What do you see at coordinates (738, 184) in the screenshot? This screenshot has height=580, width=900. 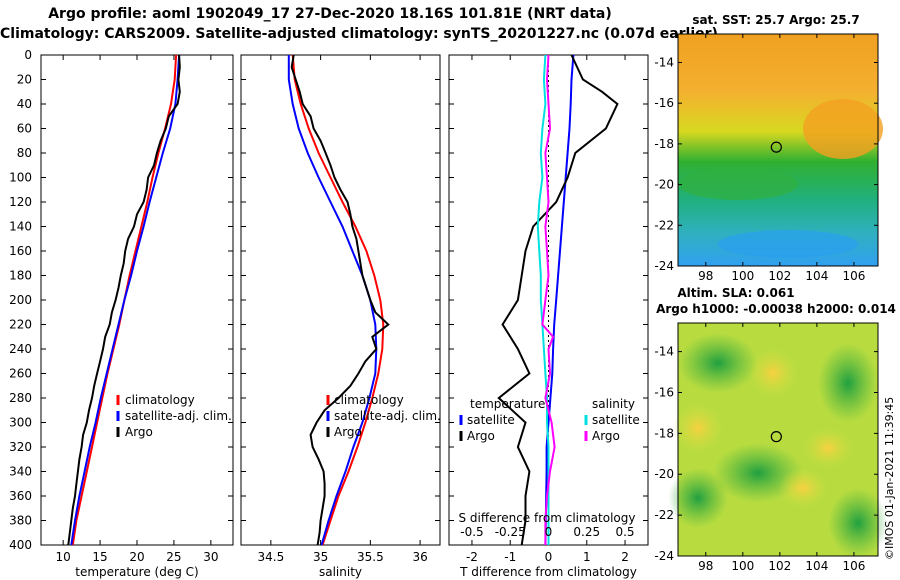 I see `sst-green-patch` at bounding box center [738, 184].